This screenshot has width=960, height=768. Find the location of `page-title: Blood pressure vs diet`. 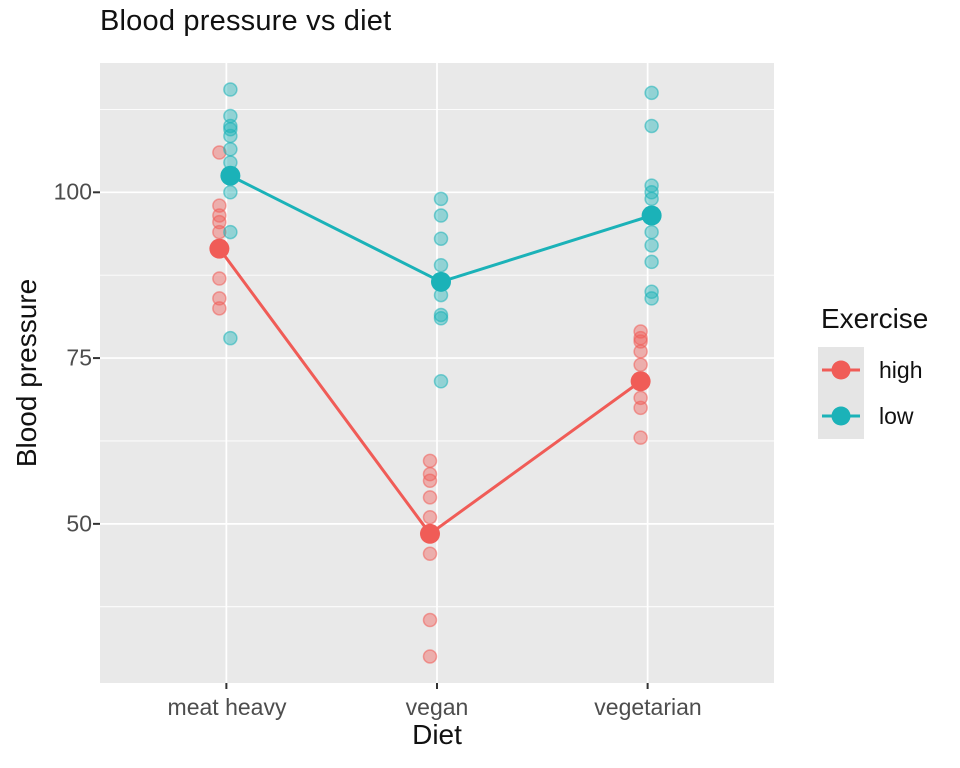

page-title: Blood pressure vs diet is located at coordinates (246, 21).